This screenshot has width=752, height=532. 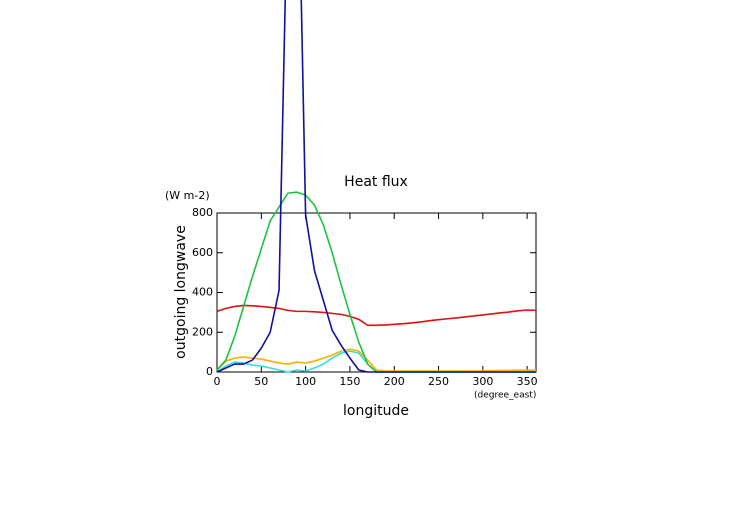 What do you see at coordinates (394, 381) in the screenshot?
I see `x-tick-label: 200` at bounding box center [394, 381].